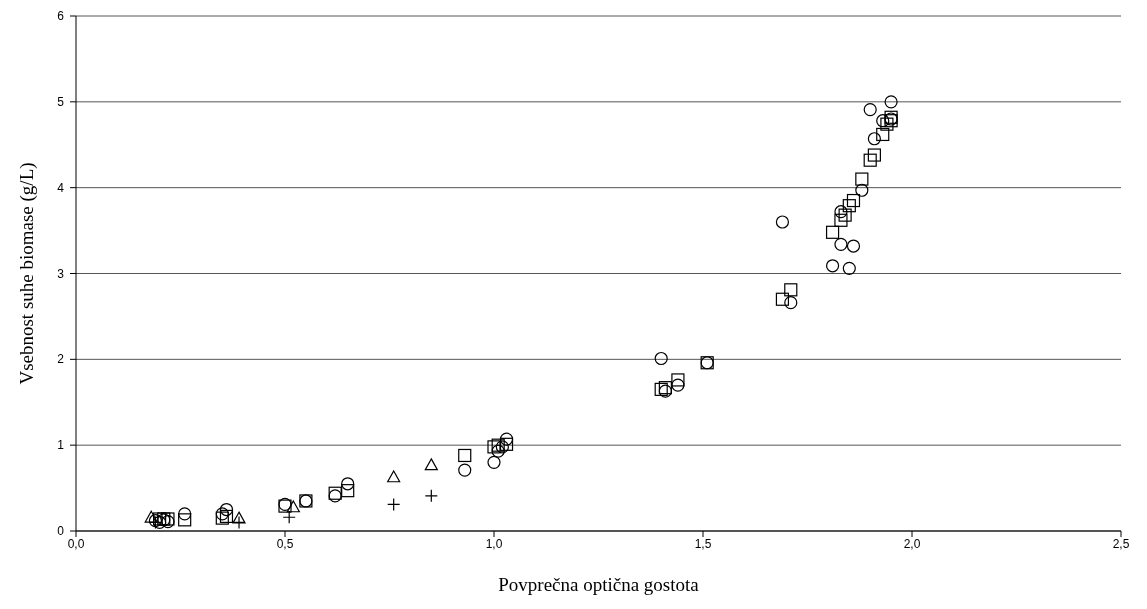 Image resolution: width=1147 pixels, height=609 pixels. I want to click on x-tick-label: 2,0, so click(912, 543).